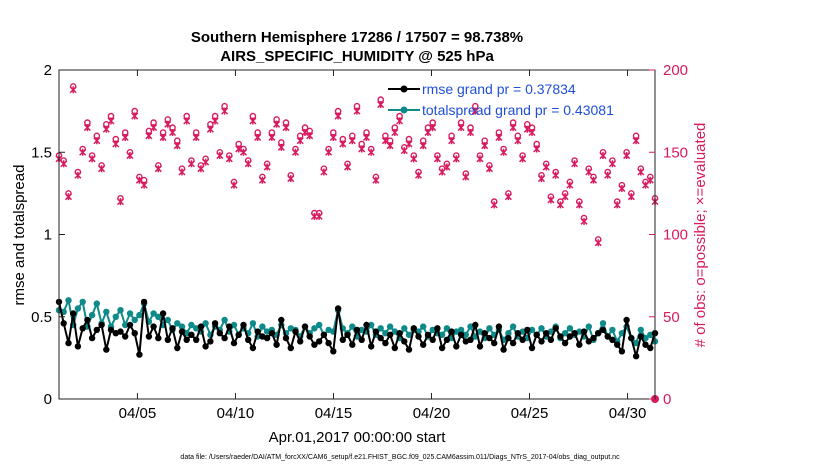  Describe the element at coordinates (236, 413) in the screenshot. I see `x-tick-label-1: 04/10` at that location.